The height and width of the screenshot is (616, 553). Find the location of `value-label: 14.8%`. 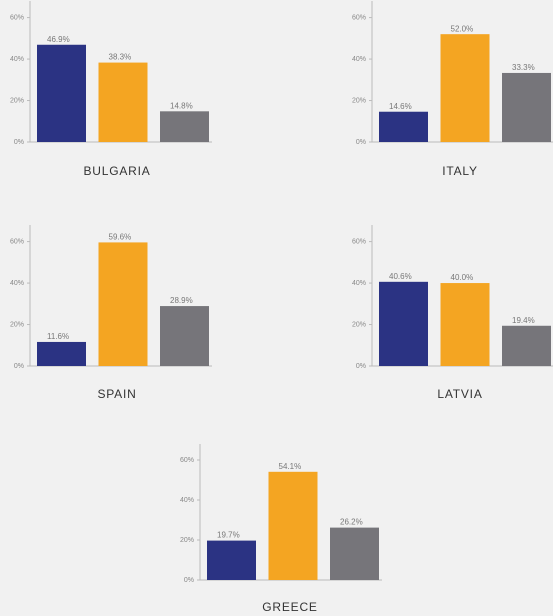

value-label: 14.8% is located at coordinates (181, 105).